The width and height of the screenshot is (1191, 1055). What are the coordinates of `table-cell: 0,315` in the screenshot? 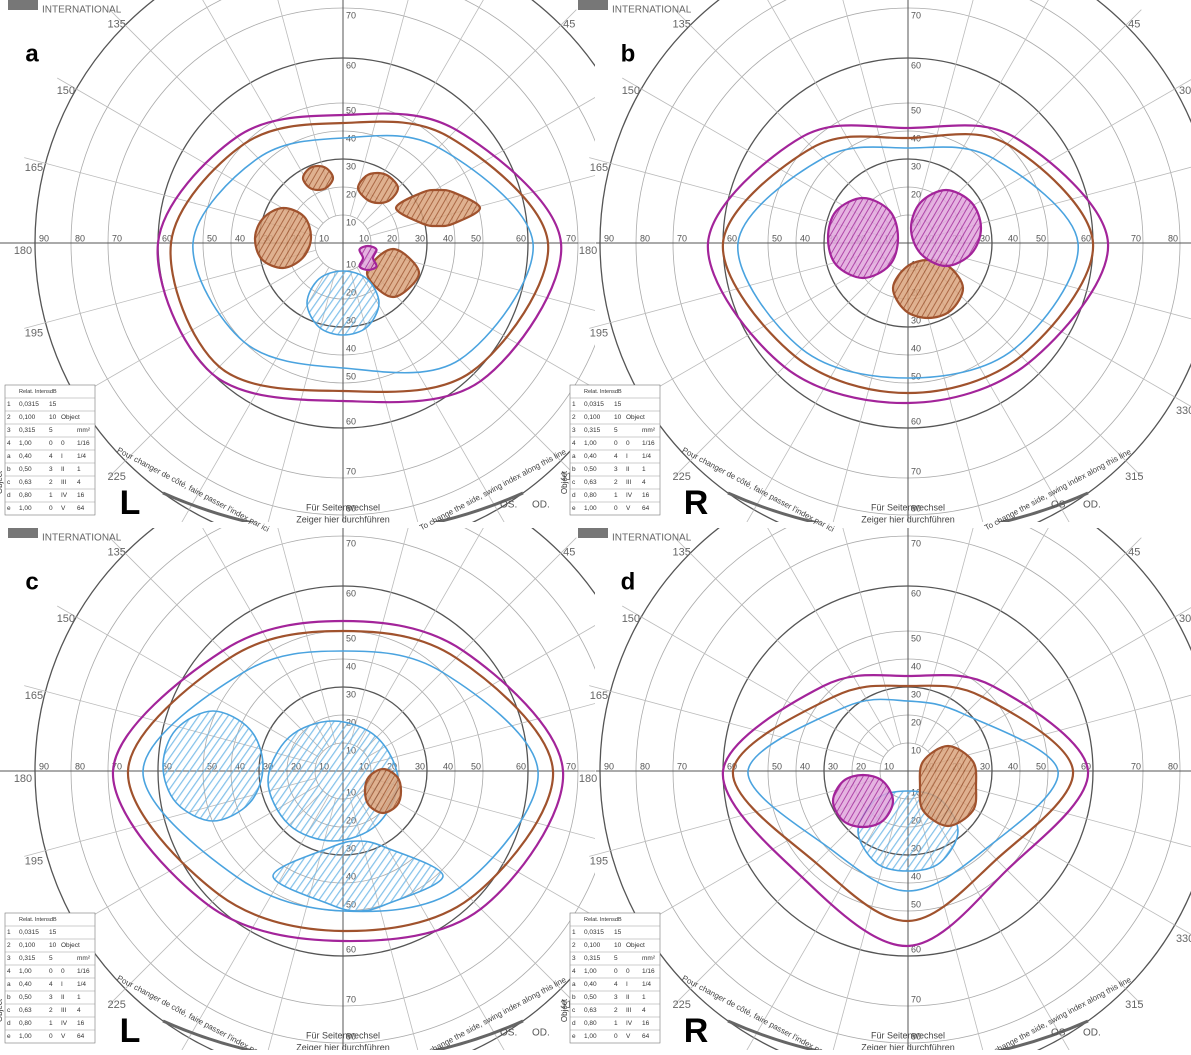 It's located at (592, 430).